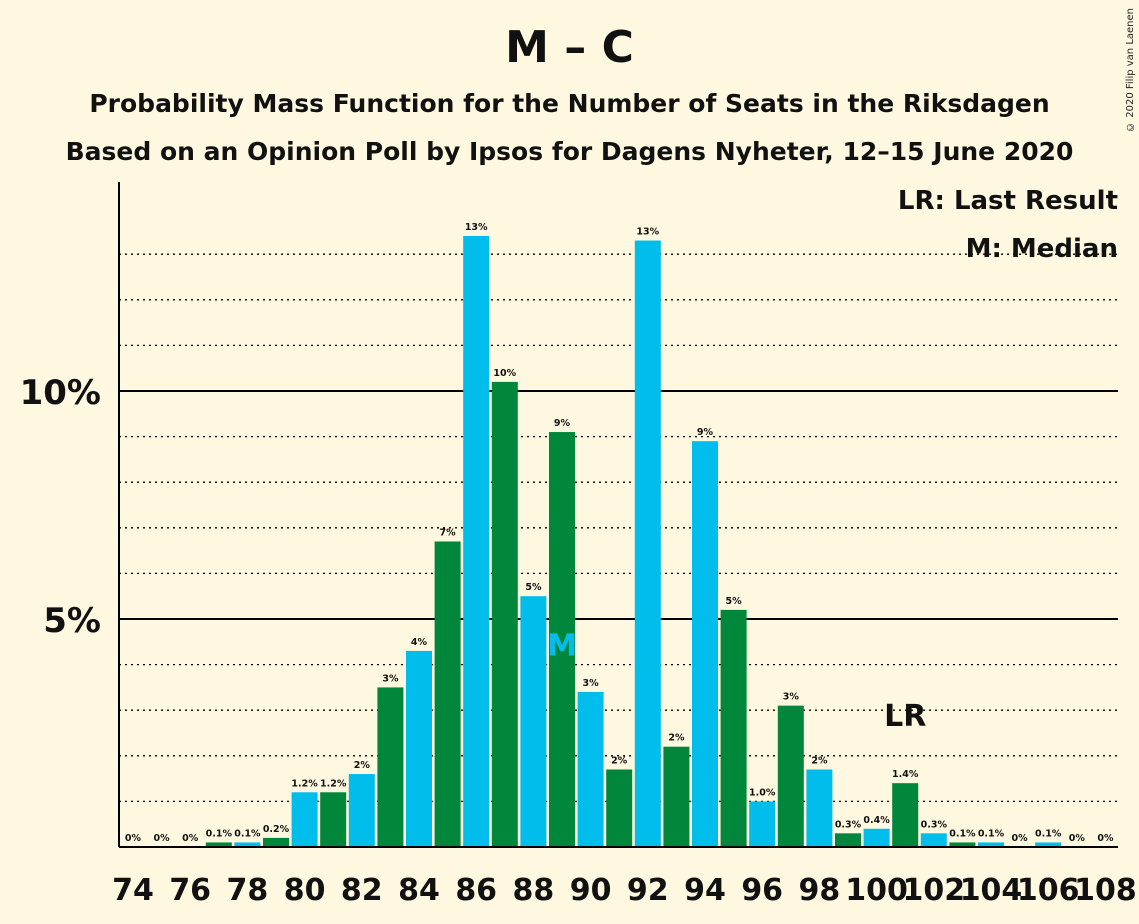 Image resolution: width=1139 pixels, height=924 pixels. Describe the element at coordinates (705, 432) in the screenshot. I see `data-label-seat-94: 9%` at that location.